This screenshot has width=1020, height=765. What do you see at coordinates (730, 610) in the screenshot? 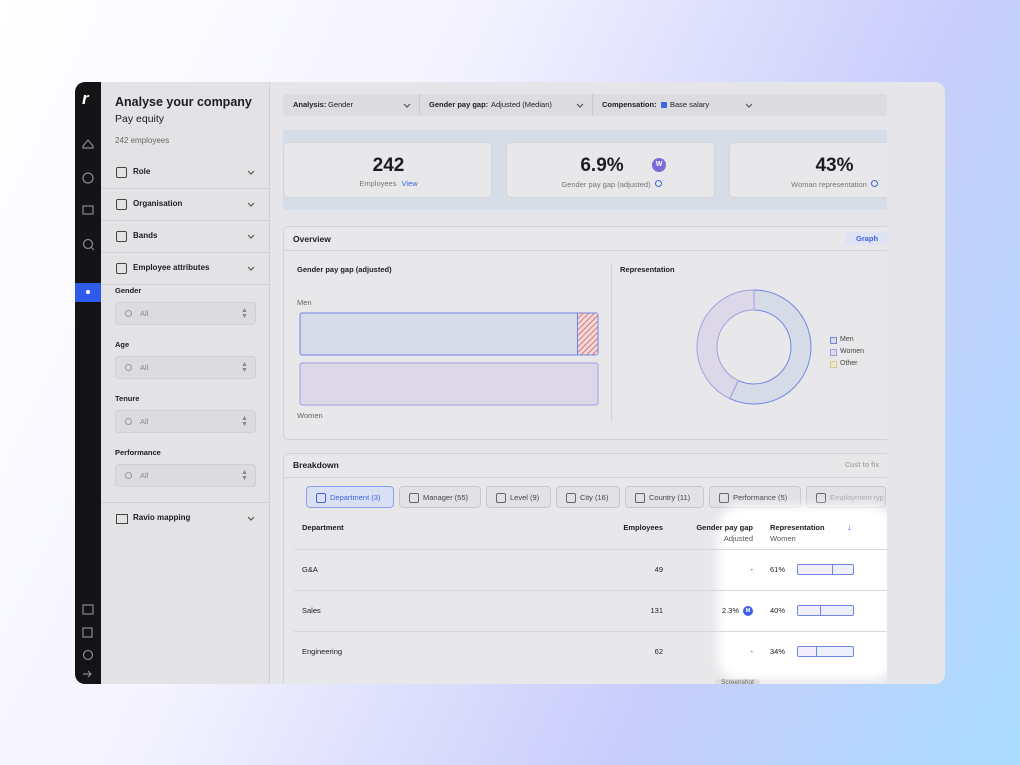
I see `row-gap: 2.3%` at bounding box center [730, 610].